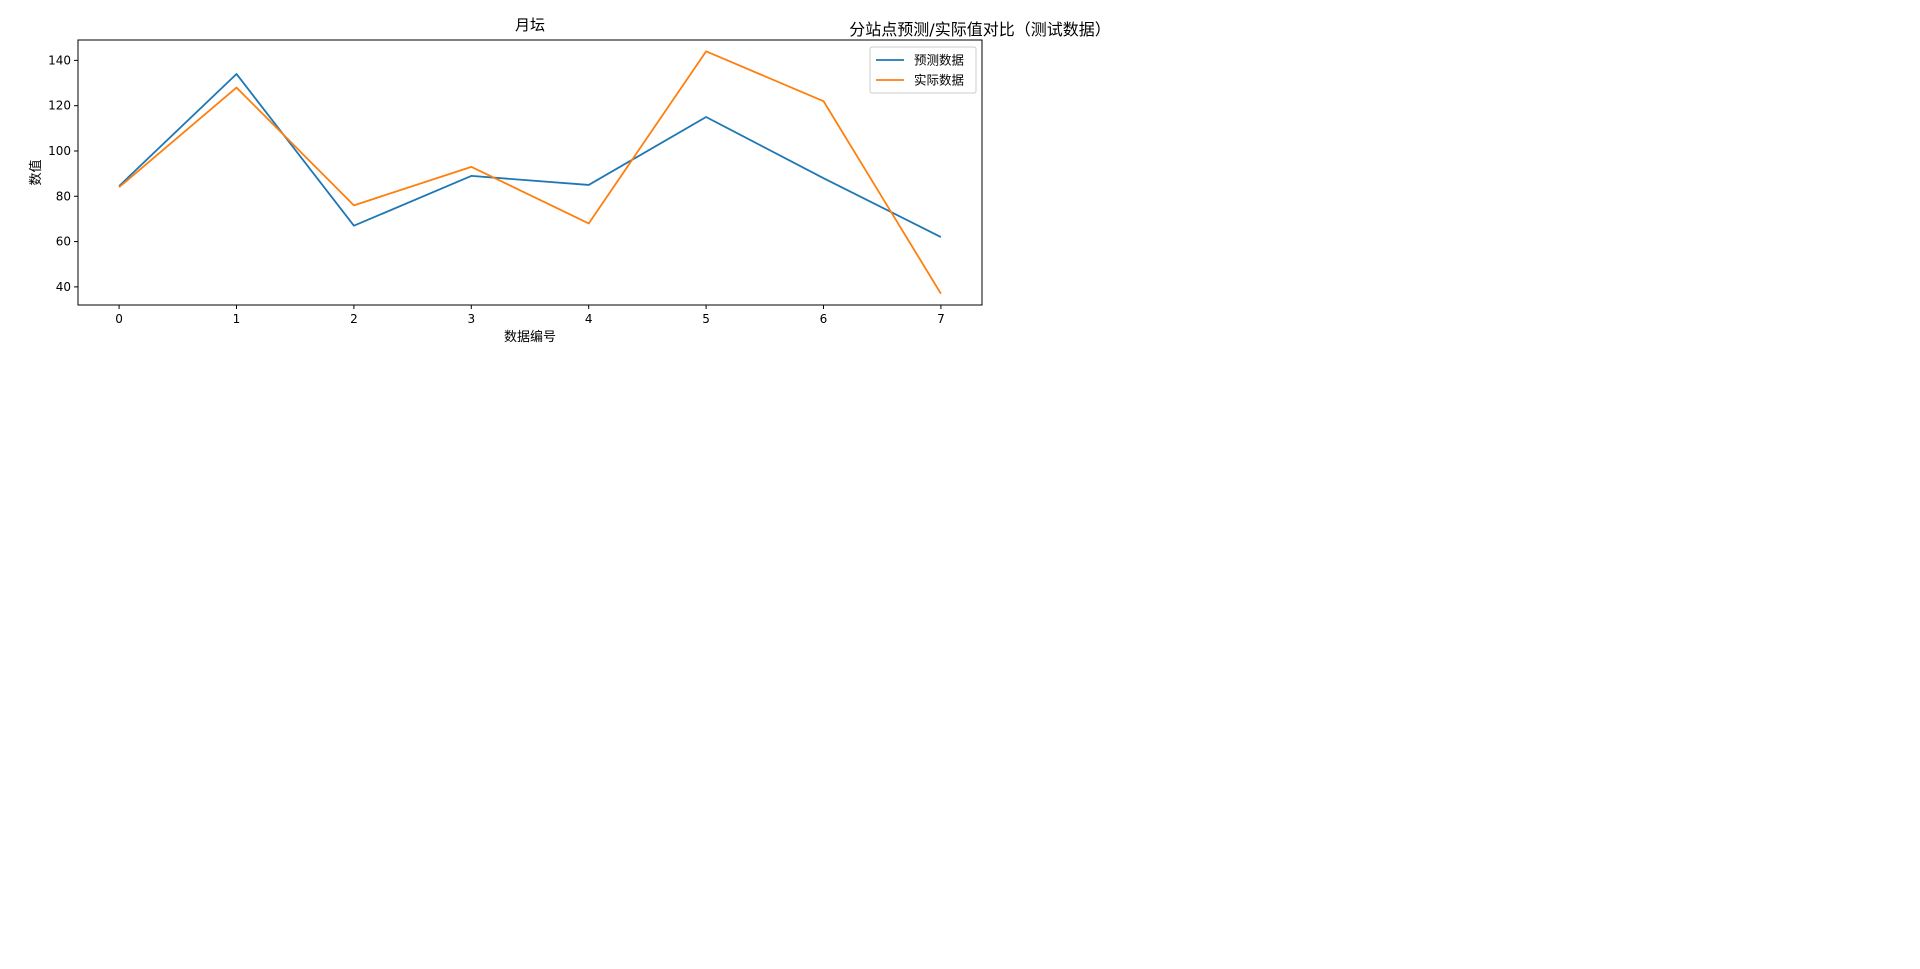 The image size is (1920, 969). What do you see at coordinates (63, 242) in the screenshot?
I see `y-tick-label: 60` at bounding box center [63, 242].